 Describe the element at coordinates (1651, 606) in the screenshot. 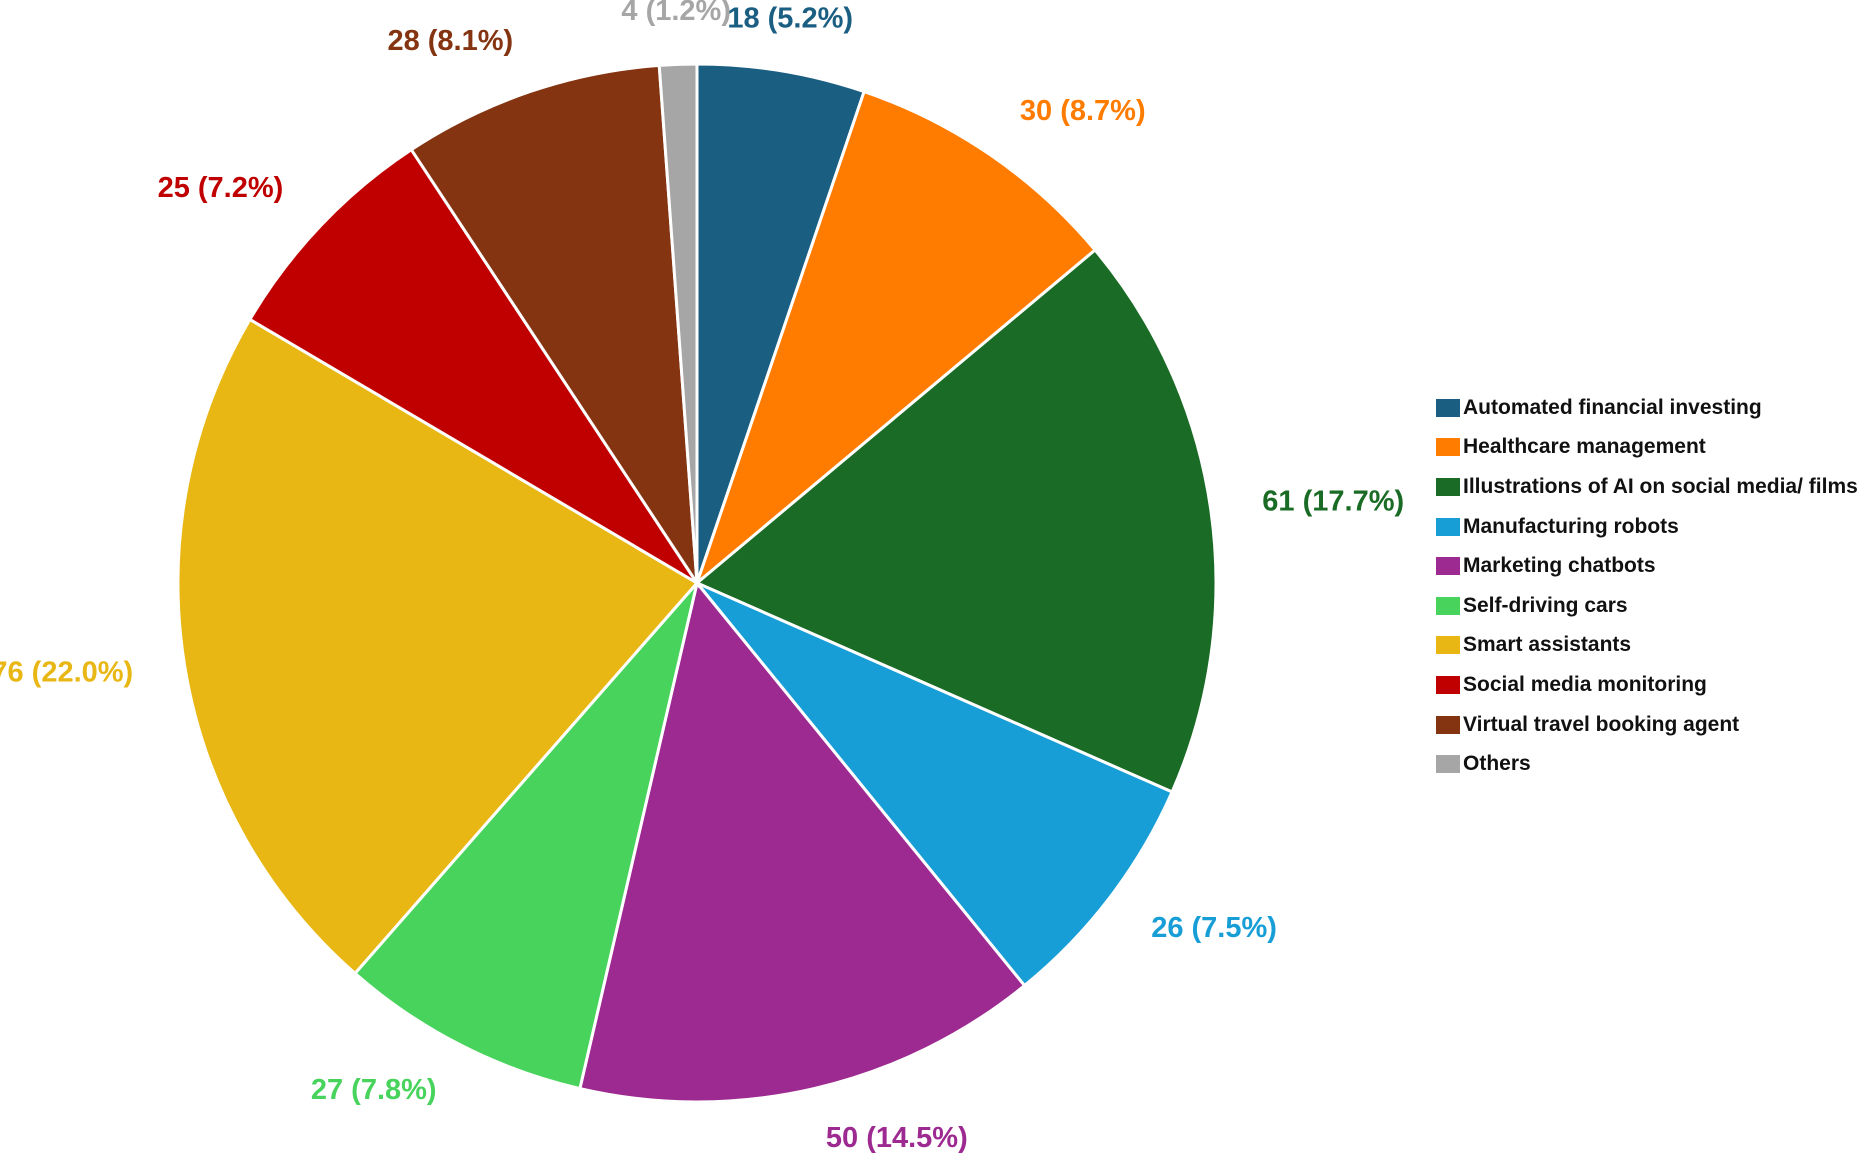

I see `legend-item: Self-driving cars` at that location.